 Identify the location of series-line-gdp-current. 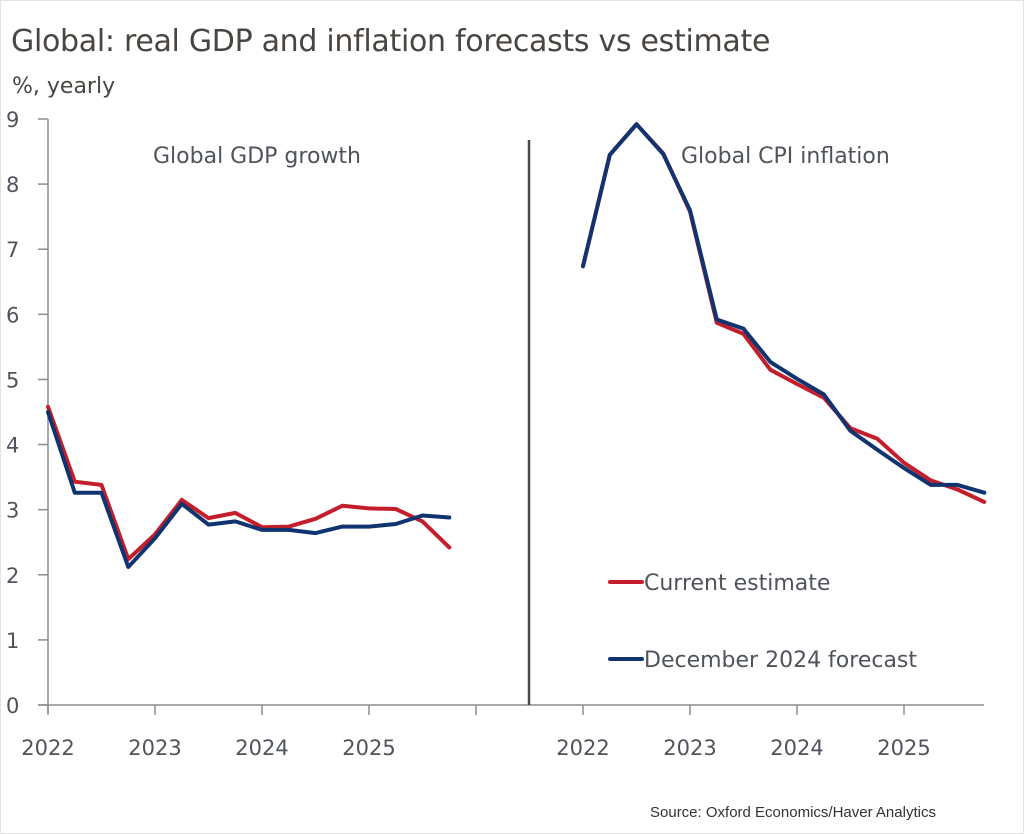
(249, 483).